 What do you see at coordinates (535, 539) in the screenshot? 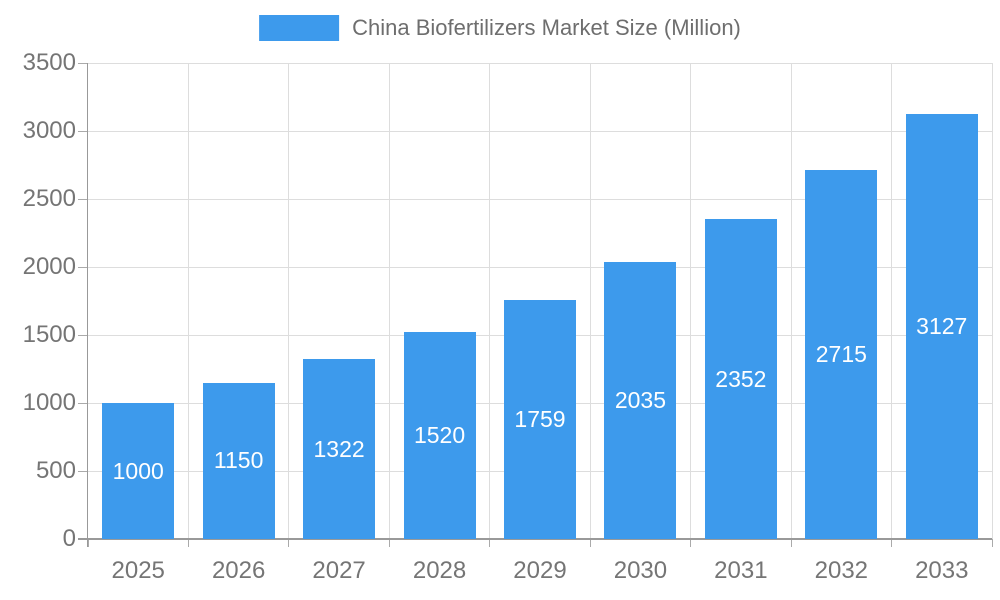
I see `x-axis-line` at bounding box center [535, 539].